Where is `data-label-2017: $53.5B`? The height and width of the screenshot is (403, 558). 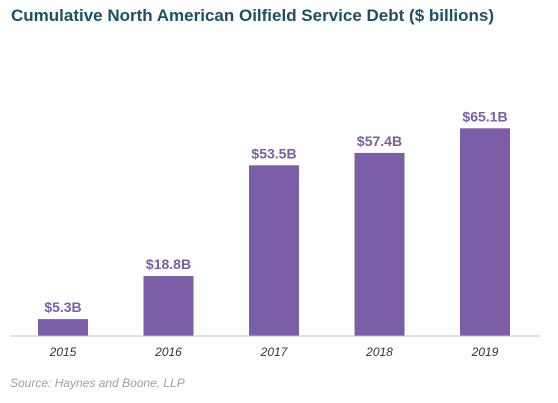
data-label-2017: $53.5B is located at coordinates (273, 153).